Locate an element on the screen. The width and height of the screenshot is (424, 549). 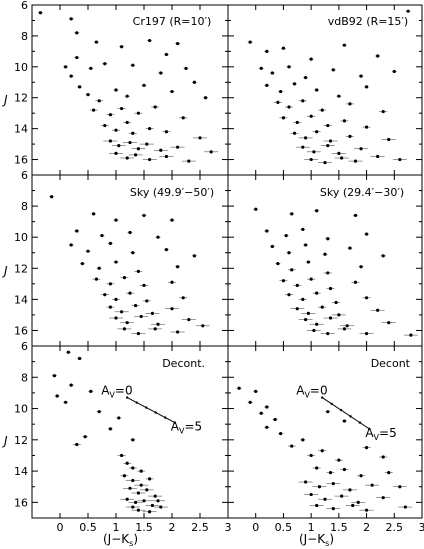
panel-frame is located at coordinates (325, 260).